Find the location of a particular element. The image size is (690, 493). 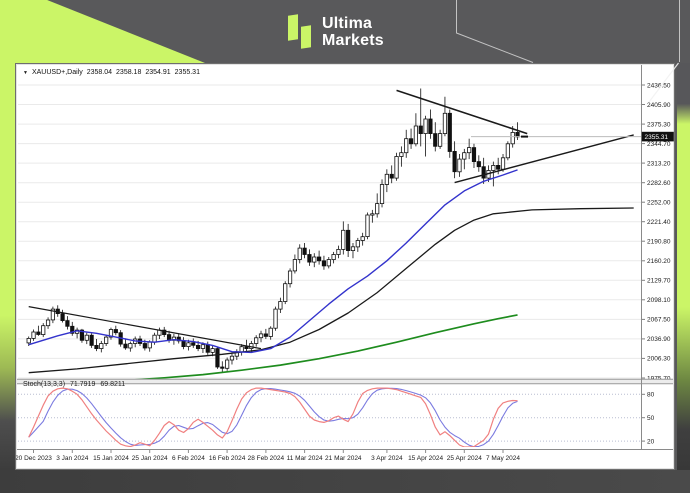

price-axis-label: 2344.70 is located at coordinates (659, 144).